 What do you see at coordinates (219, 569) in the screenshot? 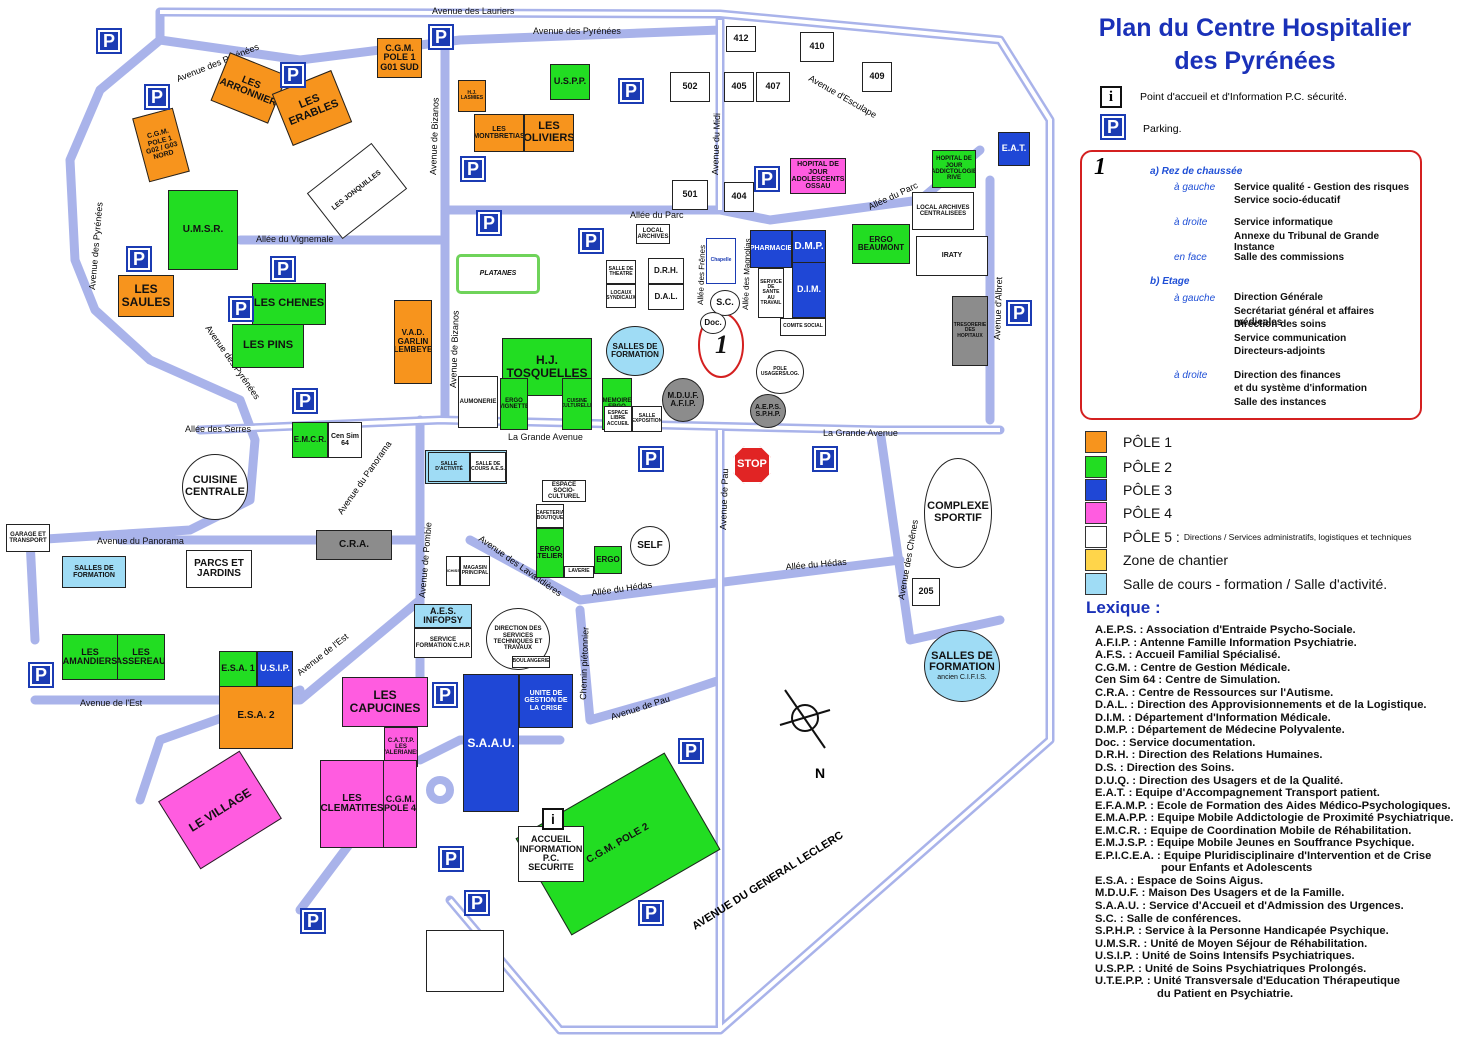
I see `building-parcs: PARCS ET JARDINS` at bounding box center [219, 569].